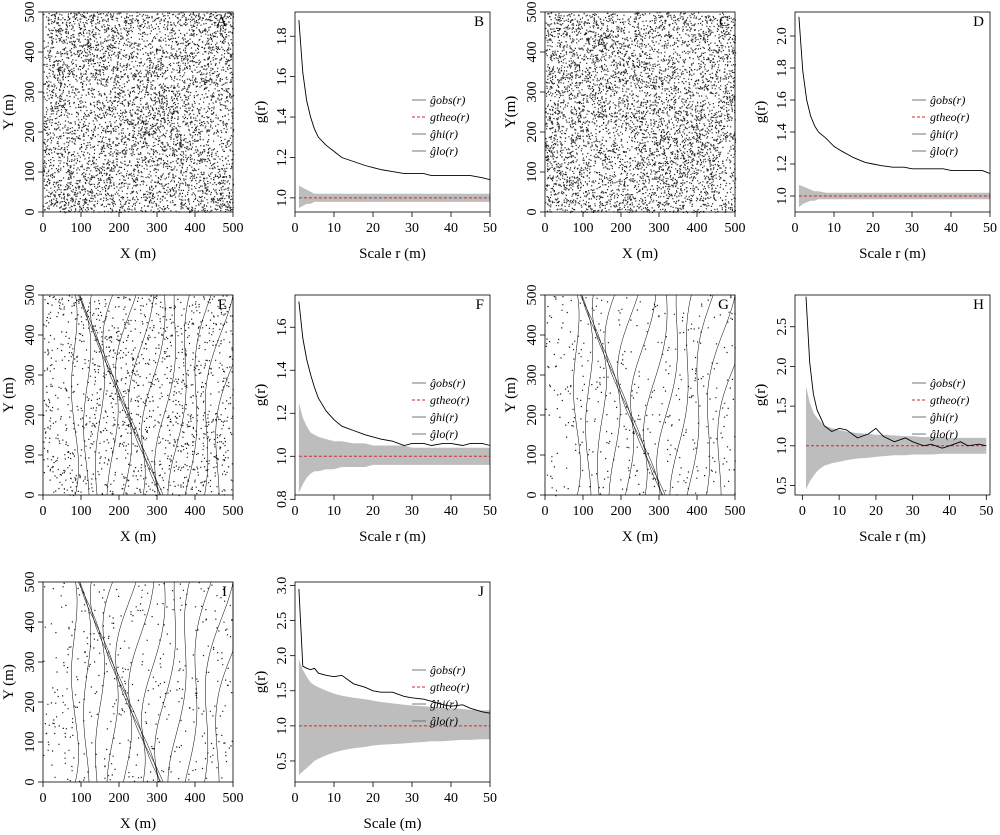  I want to click on plot-frame-E, so click(138, 395).